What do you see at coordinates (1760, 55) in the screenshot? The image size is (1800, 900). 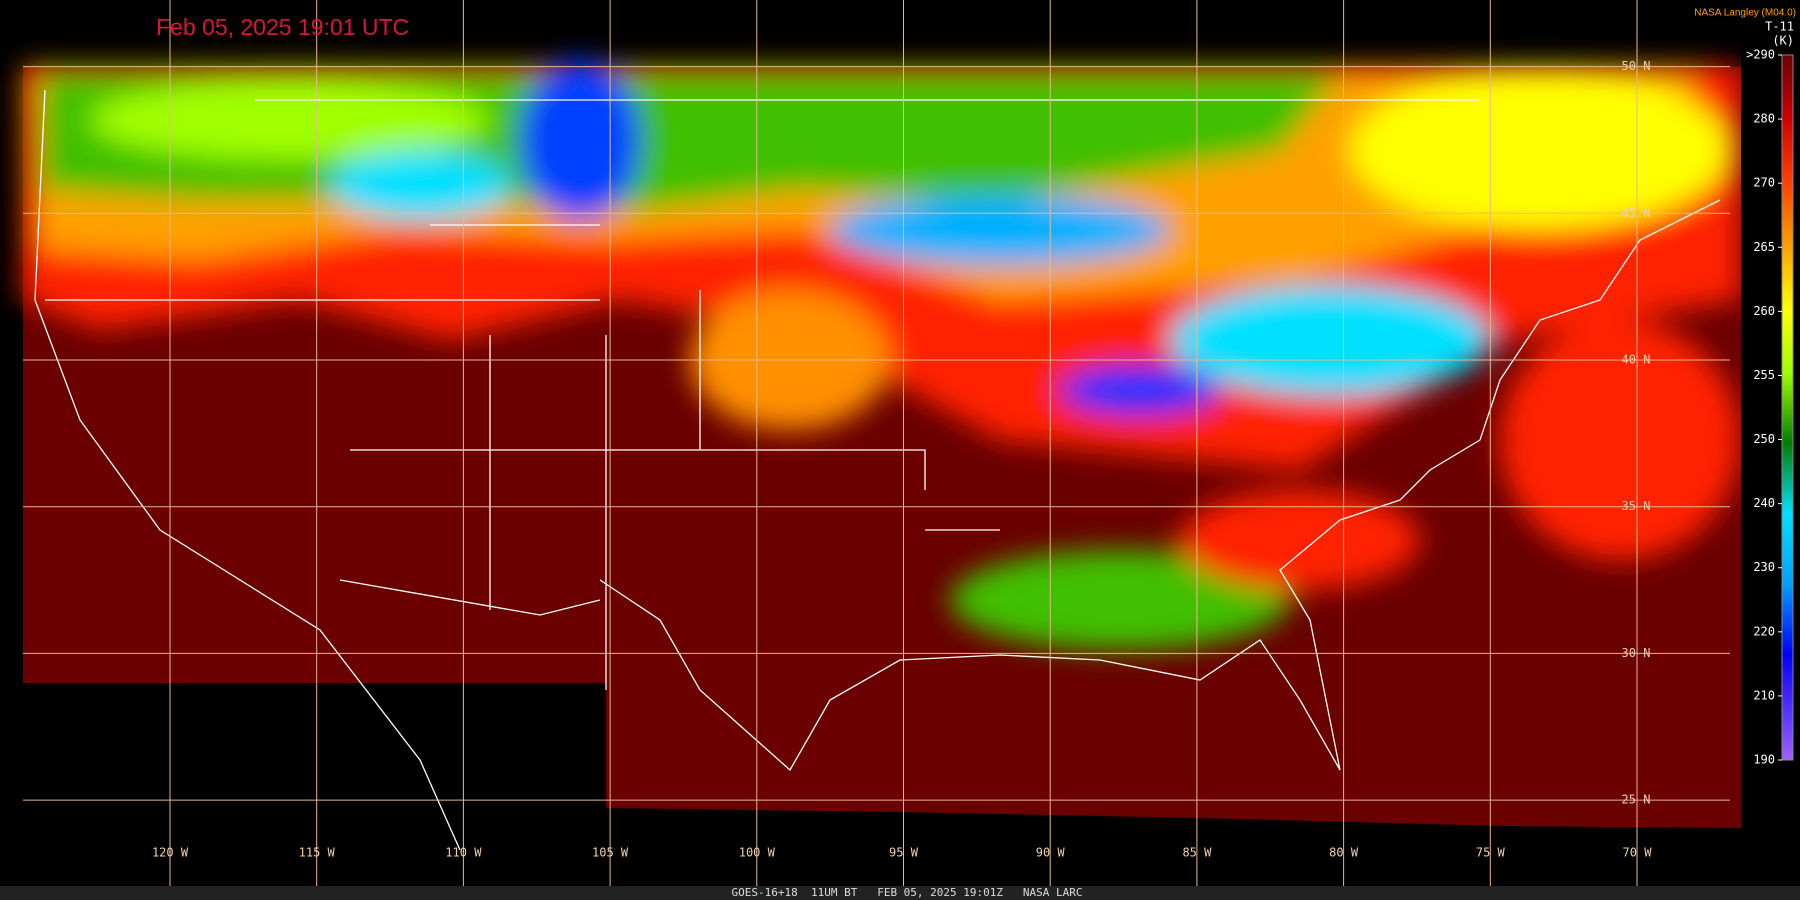 I see `colorbar-tick-label: >290` at bounding box center [1760, 55].